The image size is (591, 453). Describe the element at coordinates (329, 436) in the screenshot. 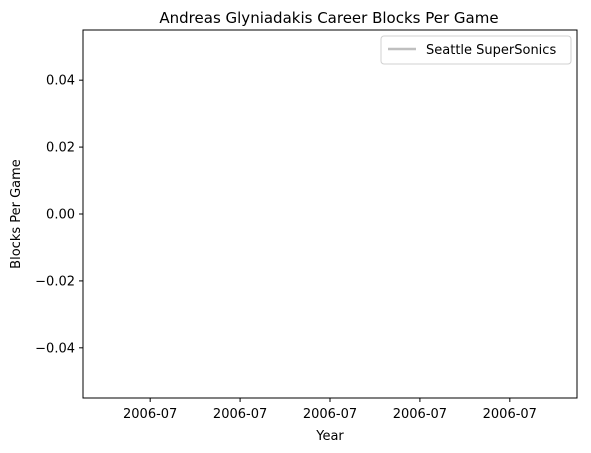

I see `x-axis-title: Year` at that location.